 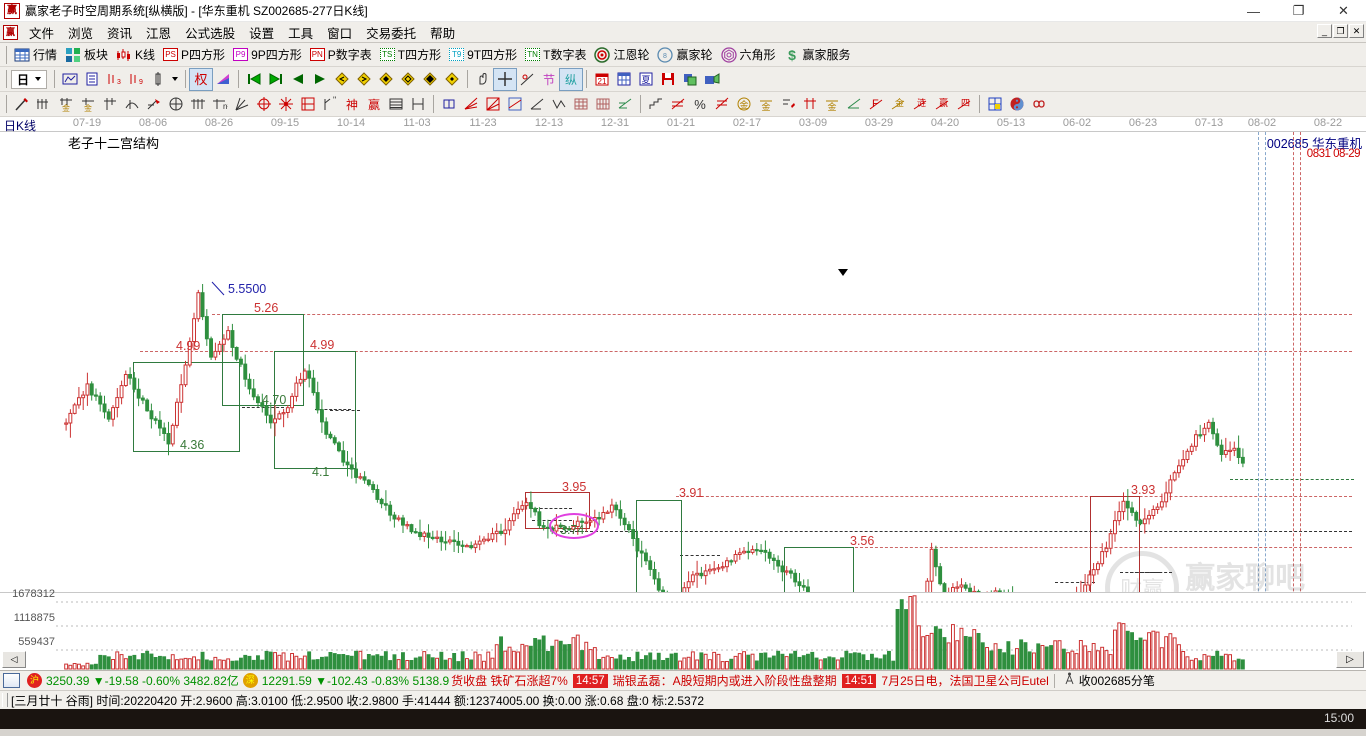 What do you see at coordinates (364, 79) in the screenshot?
I see `zoom-right-button` at bounding box center [364, 79].